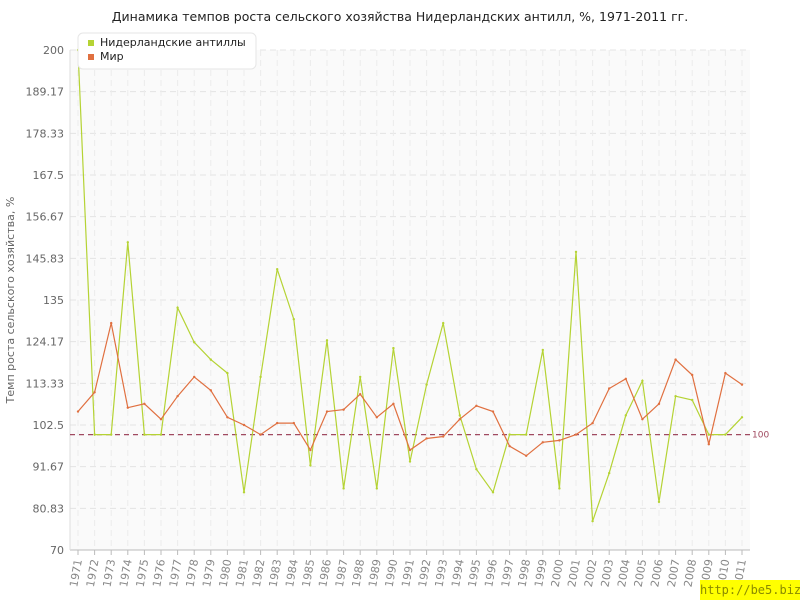 The image size is (800, 600). Describe the element at coordinates (49, 467) in the screenshot. I see `y-tick-label: 91.67` at that location.